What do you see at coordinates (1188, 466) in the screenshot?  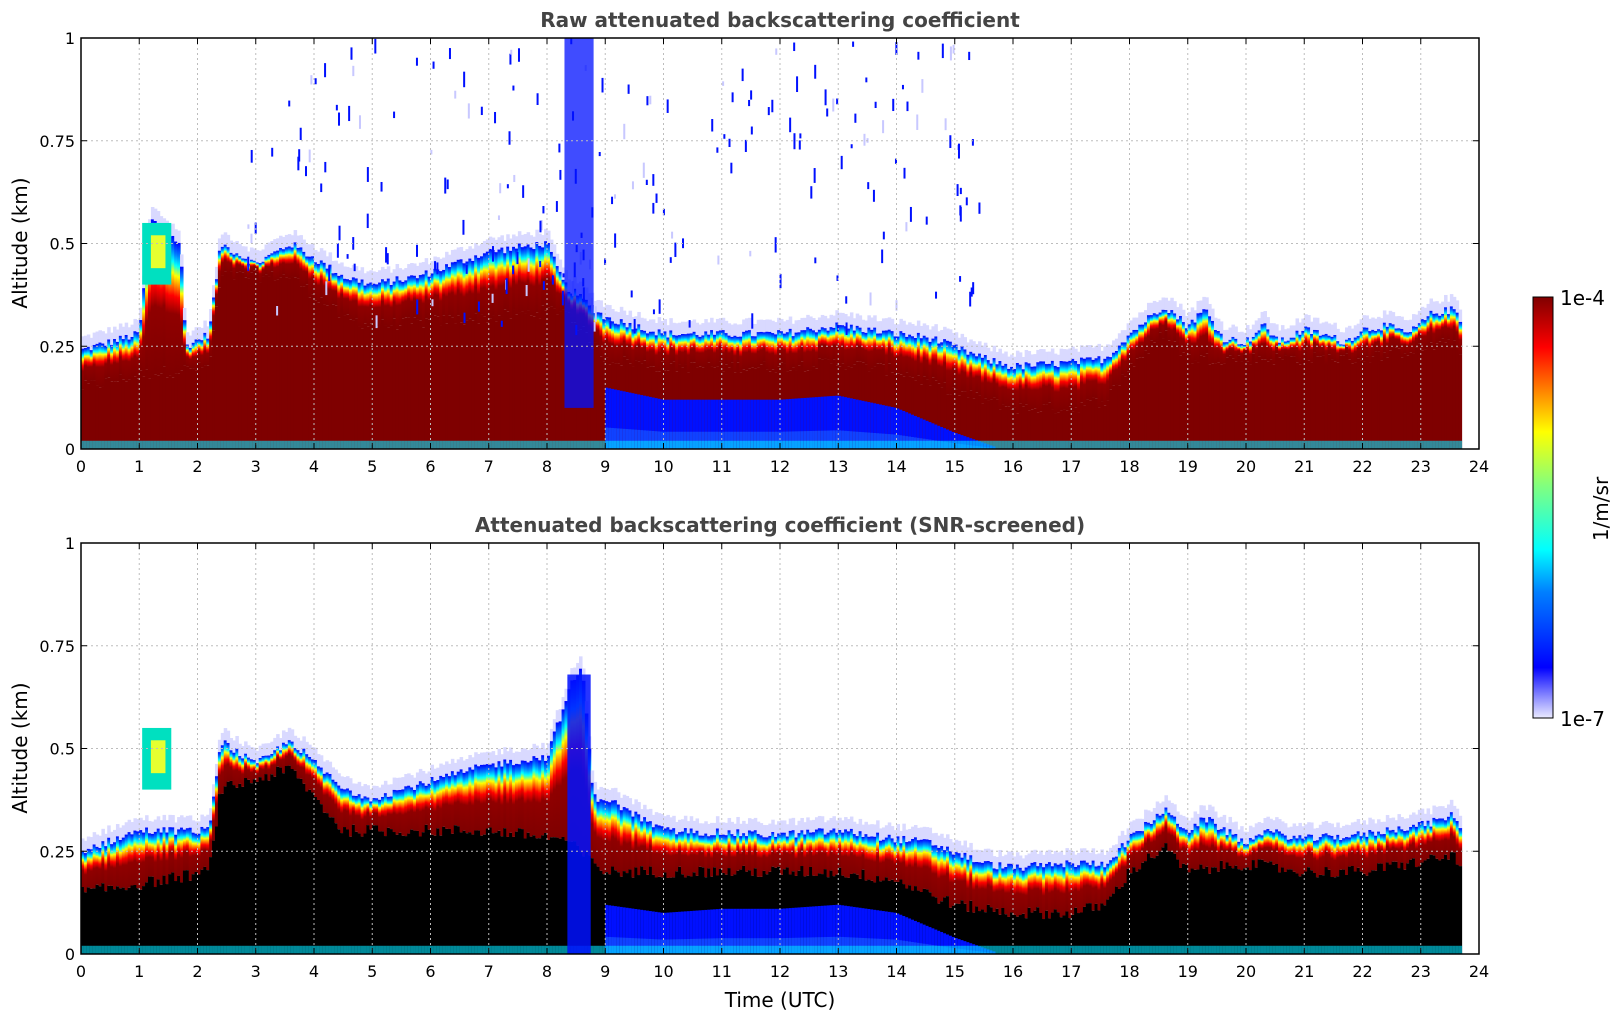 I see `x-tick-label: 19` at bounding box center [1188, 466].